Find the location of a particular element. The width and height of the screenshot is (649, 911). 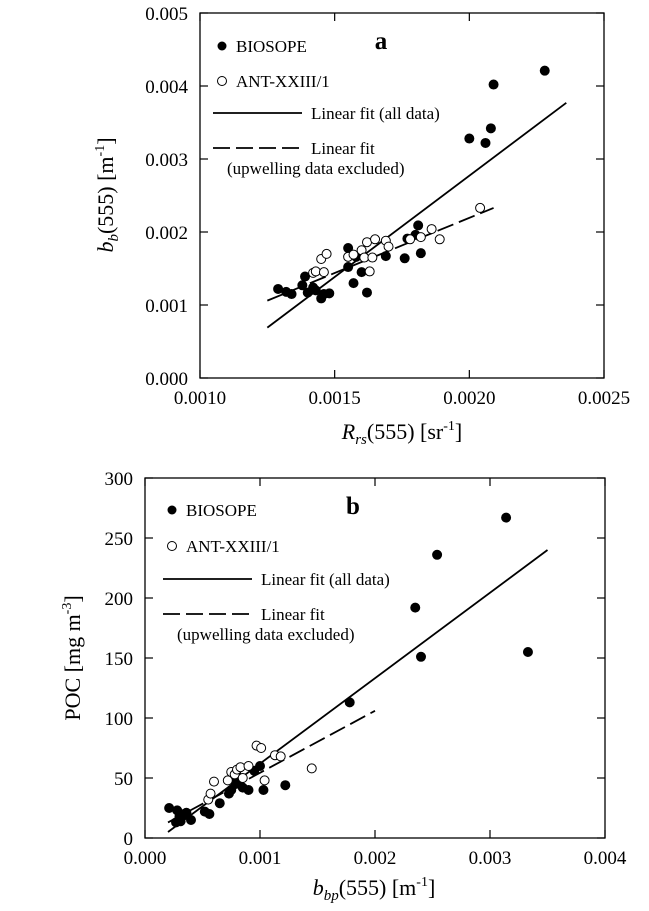

x-axis-label-b: bbp(555) [m-1] is located at coordinates (374, 889).